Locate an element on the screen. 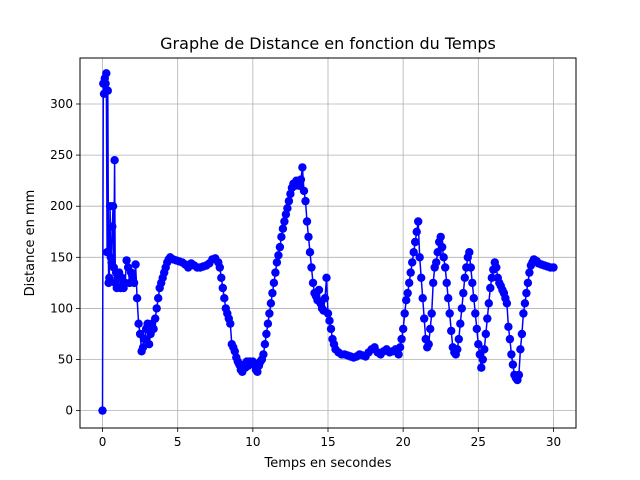 The image size is (640, 480). x-tick-label: 30 is located at coordinates (553, 442).